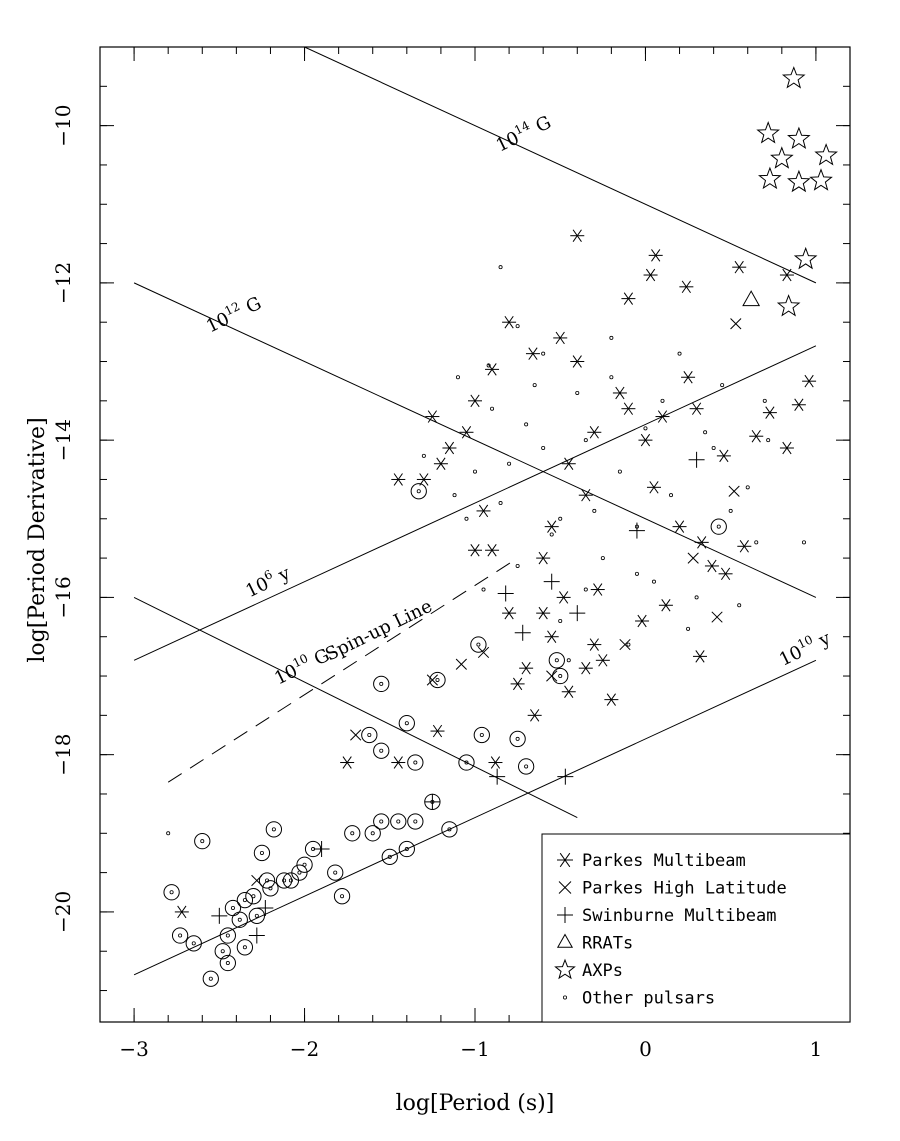  What do you see at coordinates (664, 861) in the screenshot?
I see `legend-label: Parkes Multibeam` at bounding box center [664, 861].